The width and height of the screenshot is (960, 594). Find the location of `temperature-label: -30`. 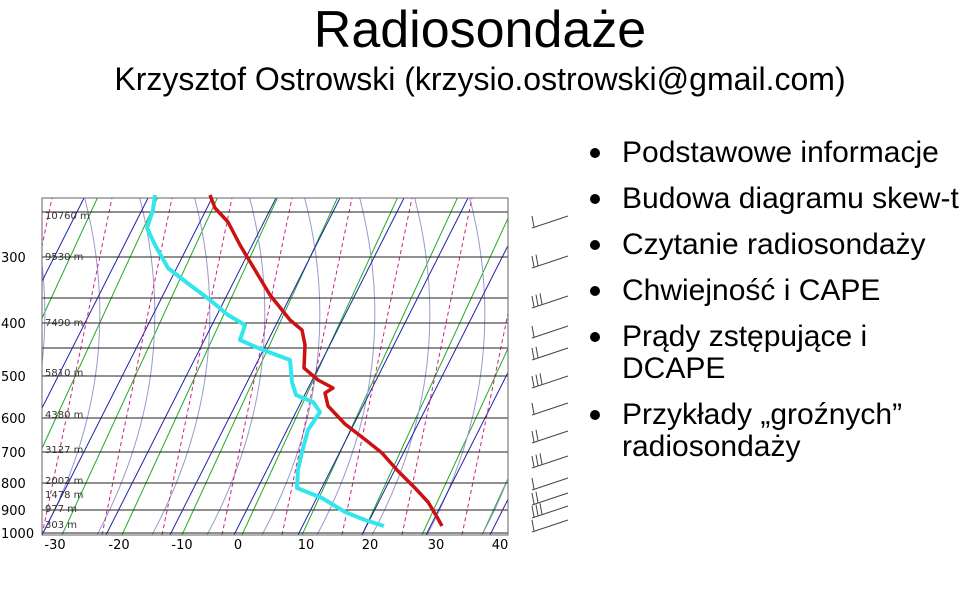

temperature-label: -30 is located at coordinates (54, 545).